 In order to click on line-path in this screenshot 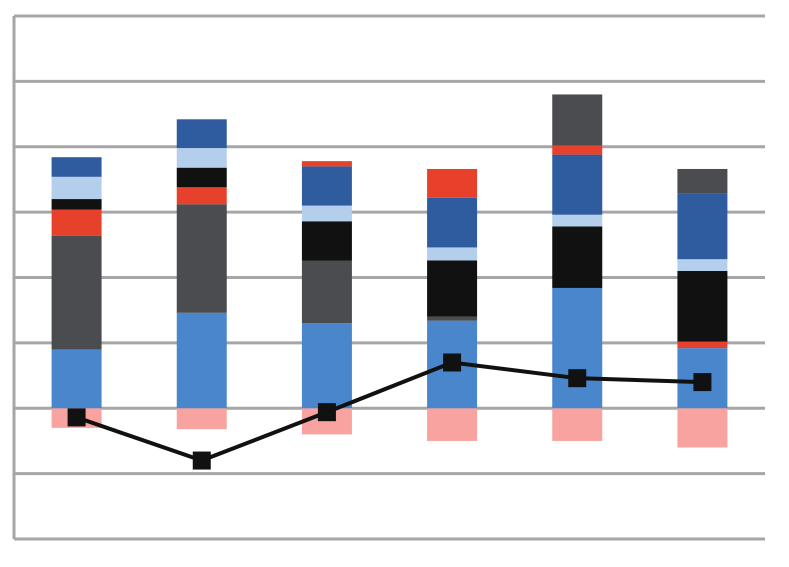, I will do `click(389, 411)`.